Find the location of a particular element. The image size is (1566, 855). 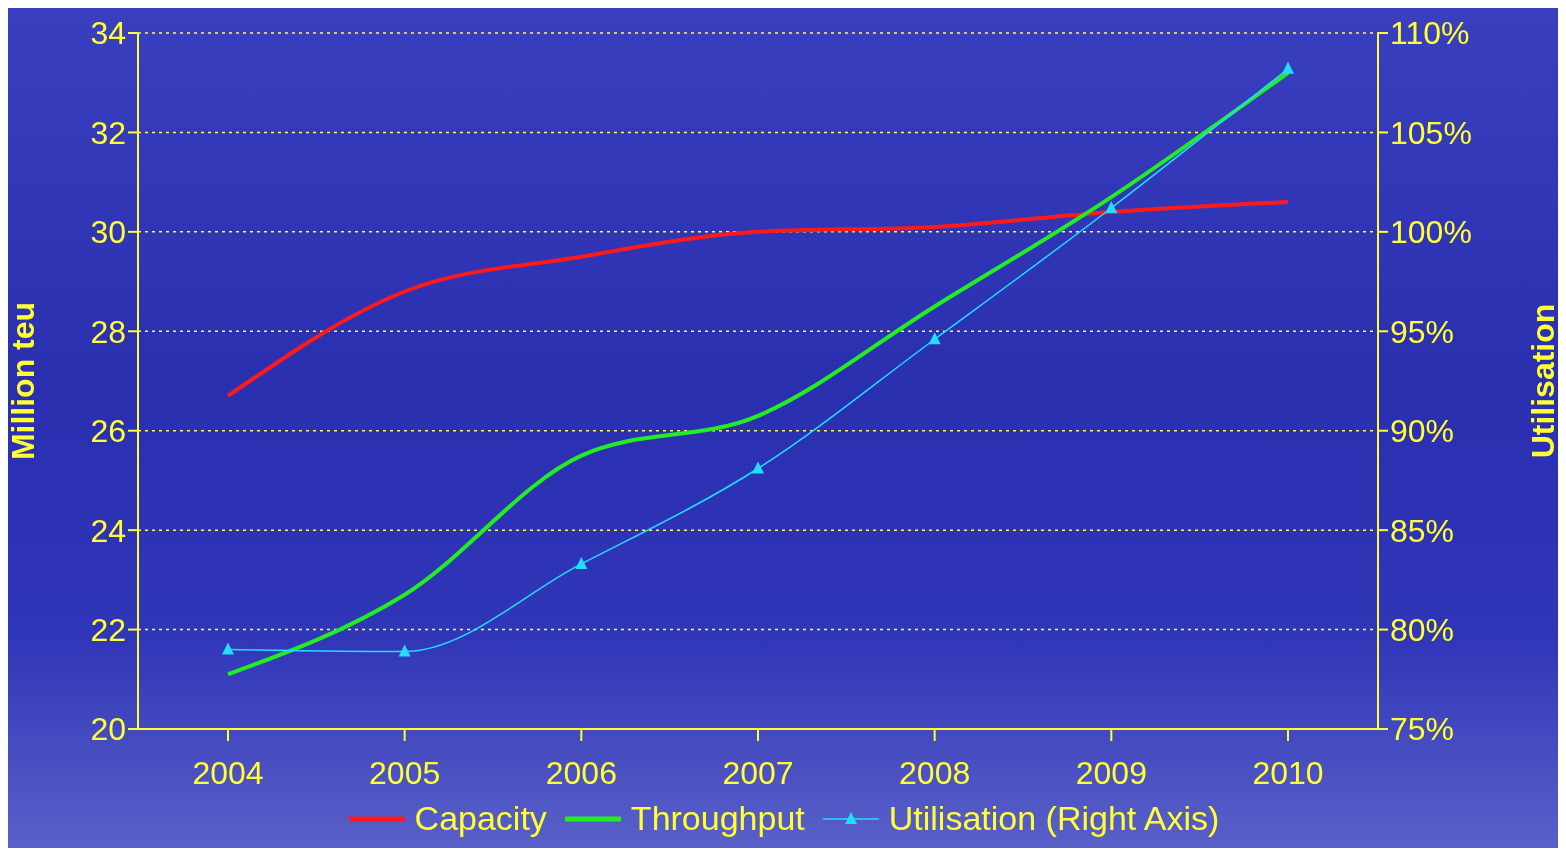

y-tick-label: 20 is located at coordinates (108, 729).